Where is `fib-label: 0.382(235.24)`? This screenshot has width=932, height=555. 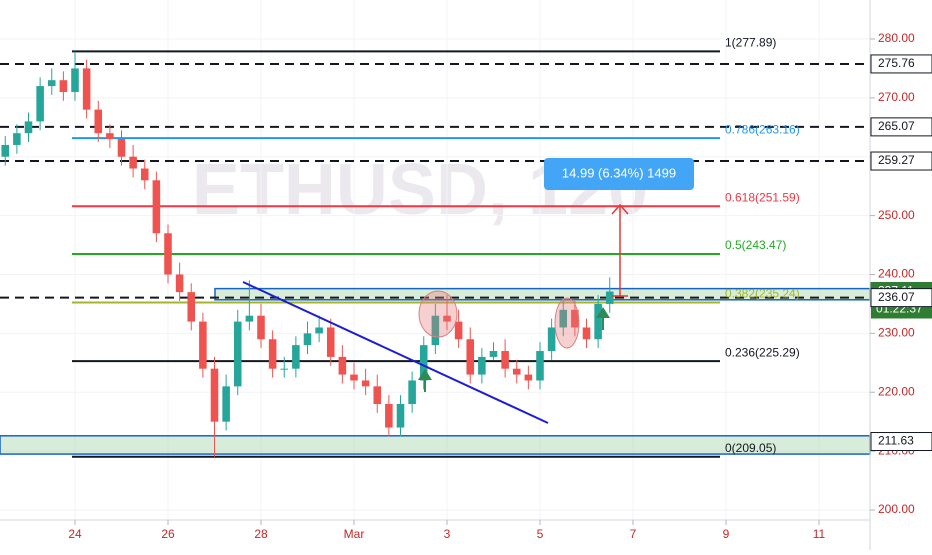
fib-label: 0.382(235.24) is located at coordinates (762, 294).